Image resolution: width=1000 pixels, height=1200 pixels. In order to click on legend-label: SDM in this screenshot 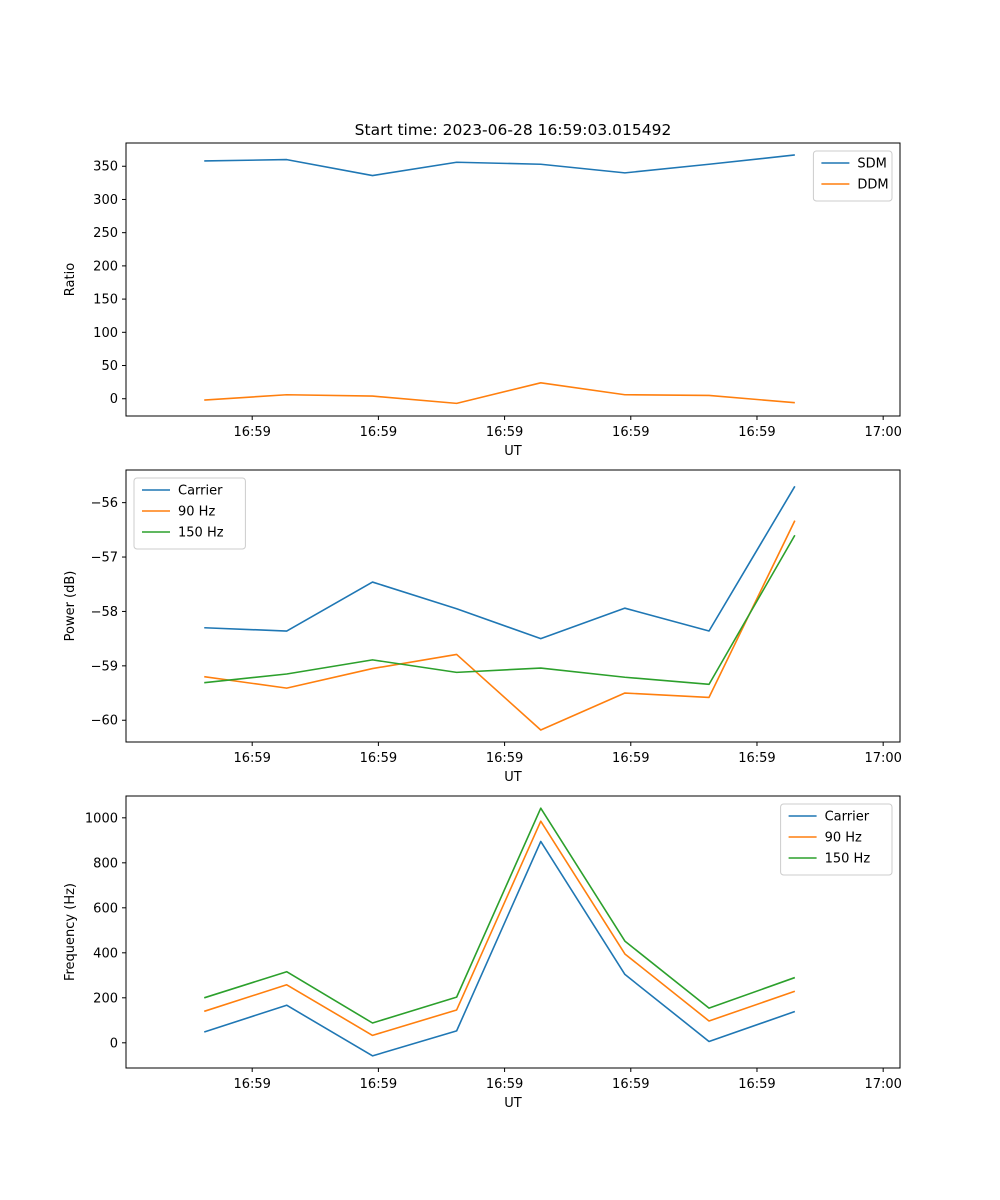, I will do `click(871, 164)`.